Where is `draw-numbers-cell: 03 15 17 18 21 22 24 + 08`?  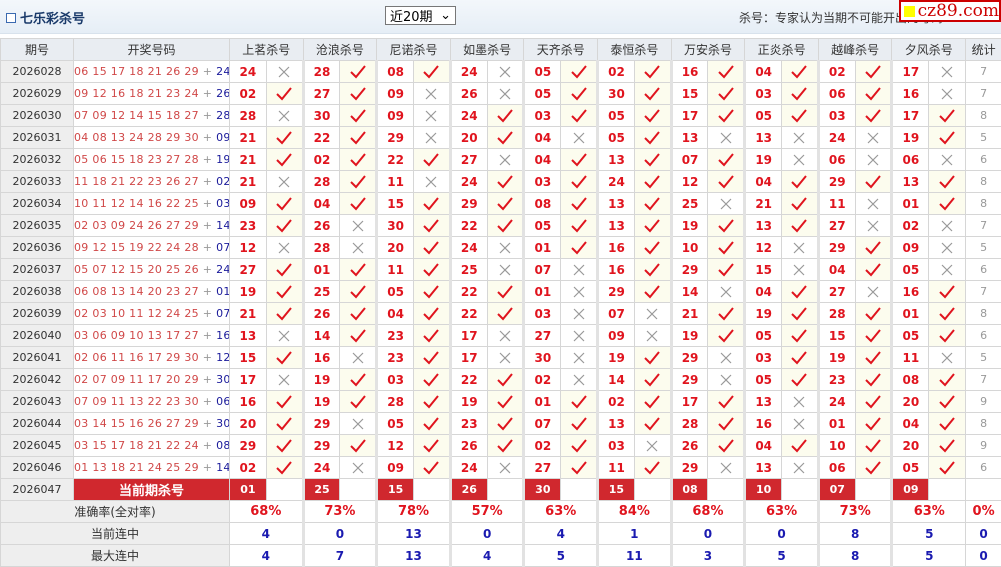
draw-numbers-cell: 03 15 17 18 21 22 24 + 08 is located at coordinates (152, 446).